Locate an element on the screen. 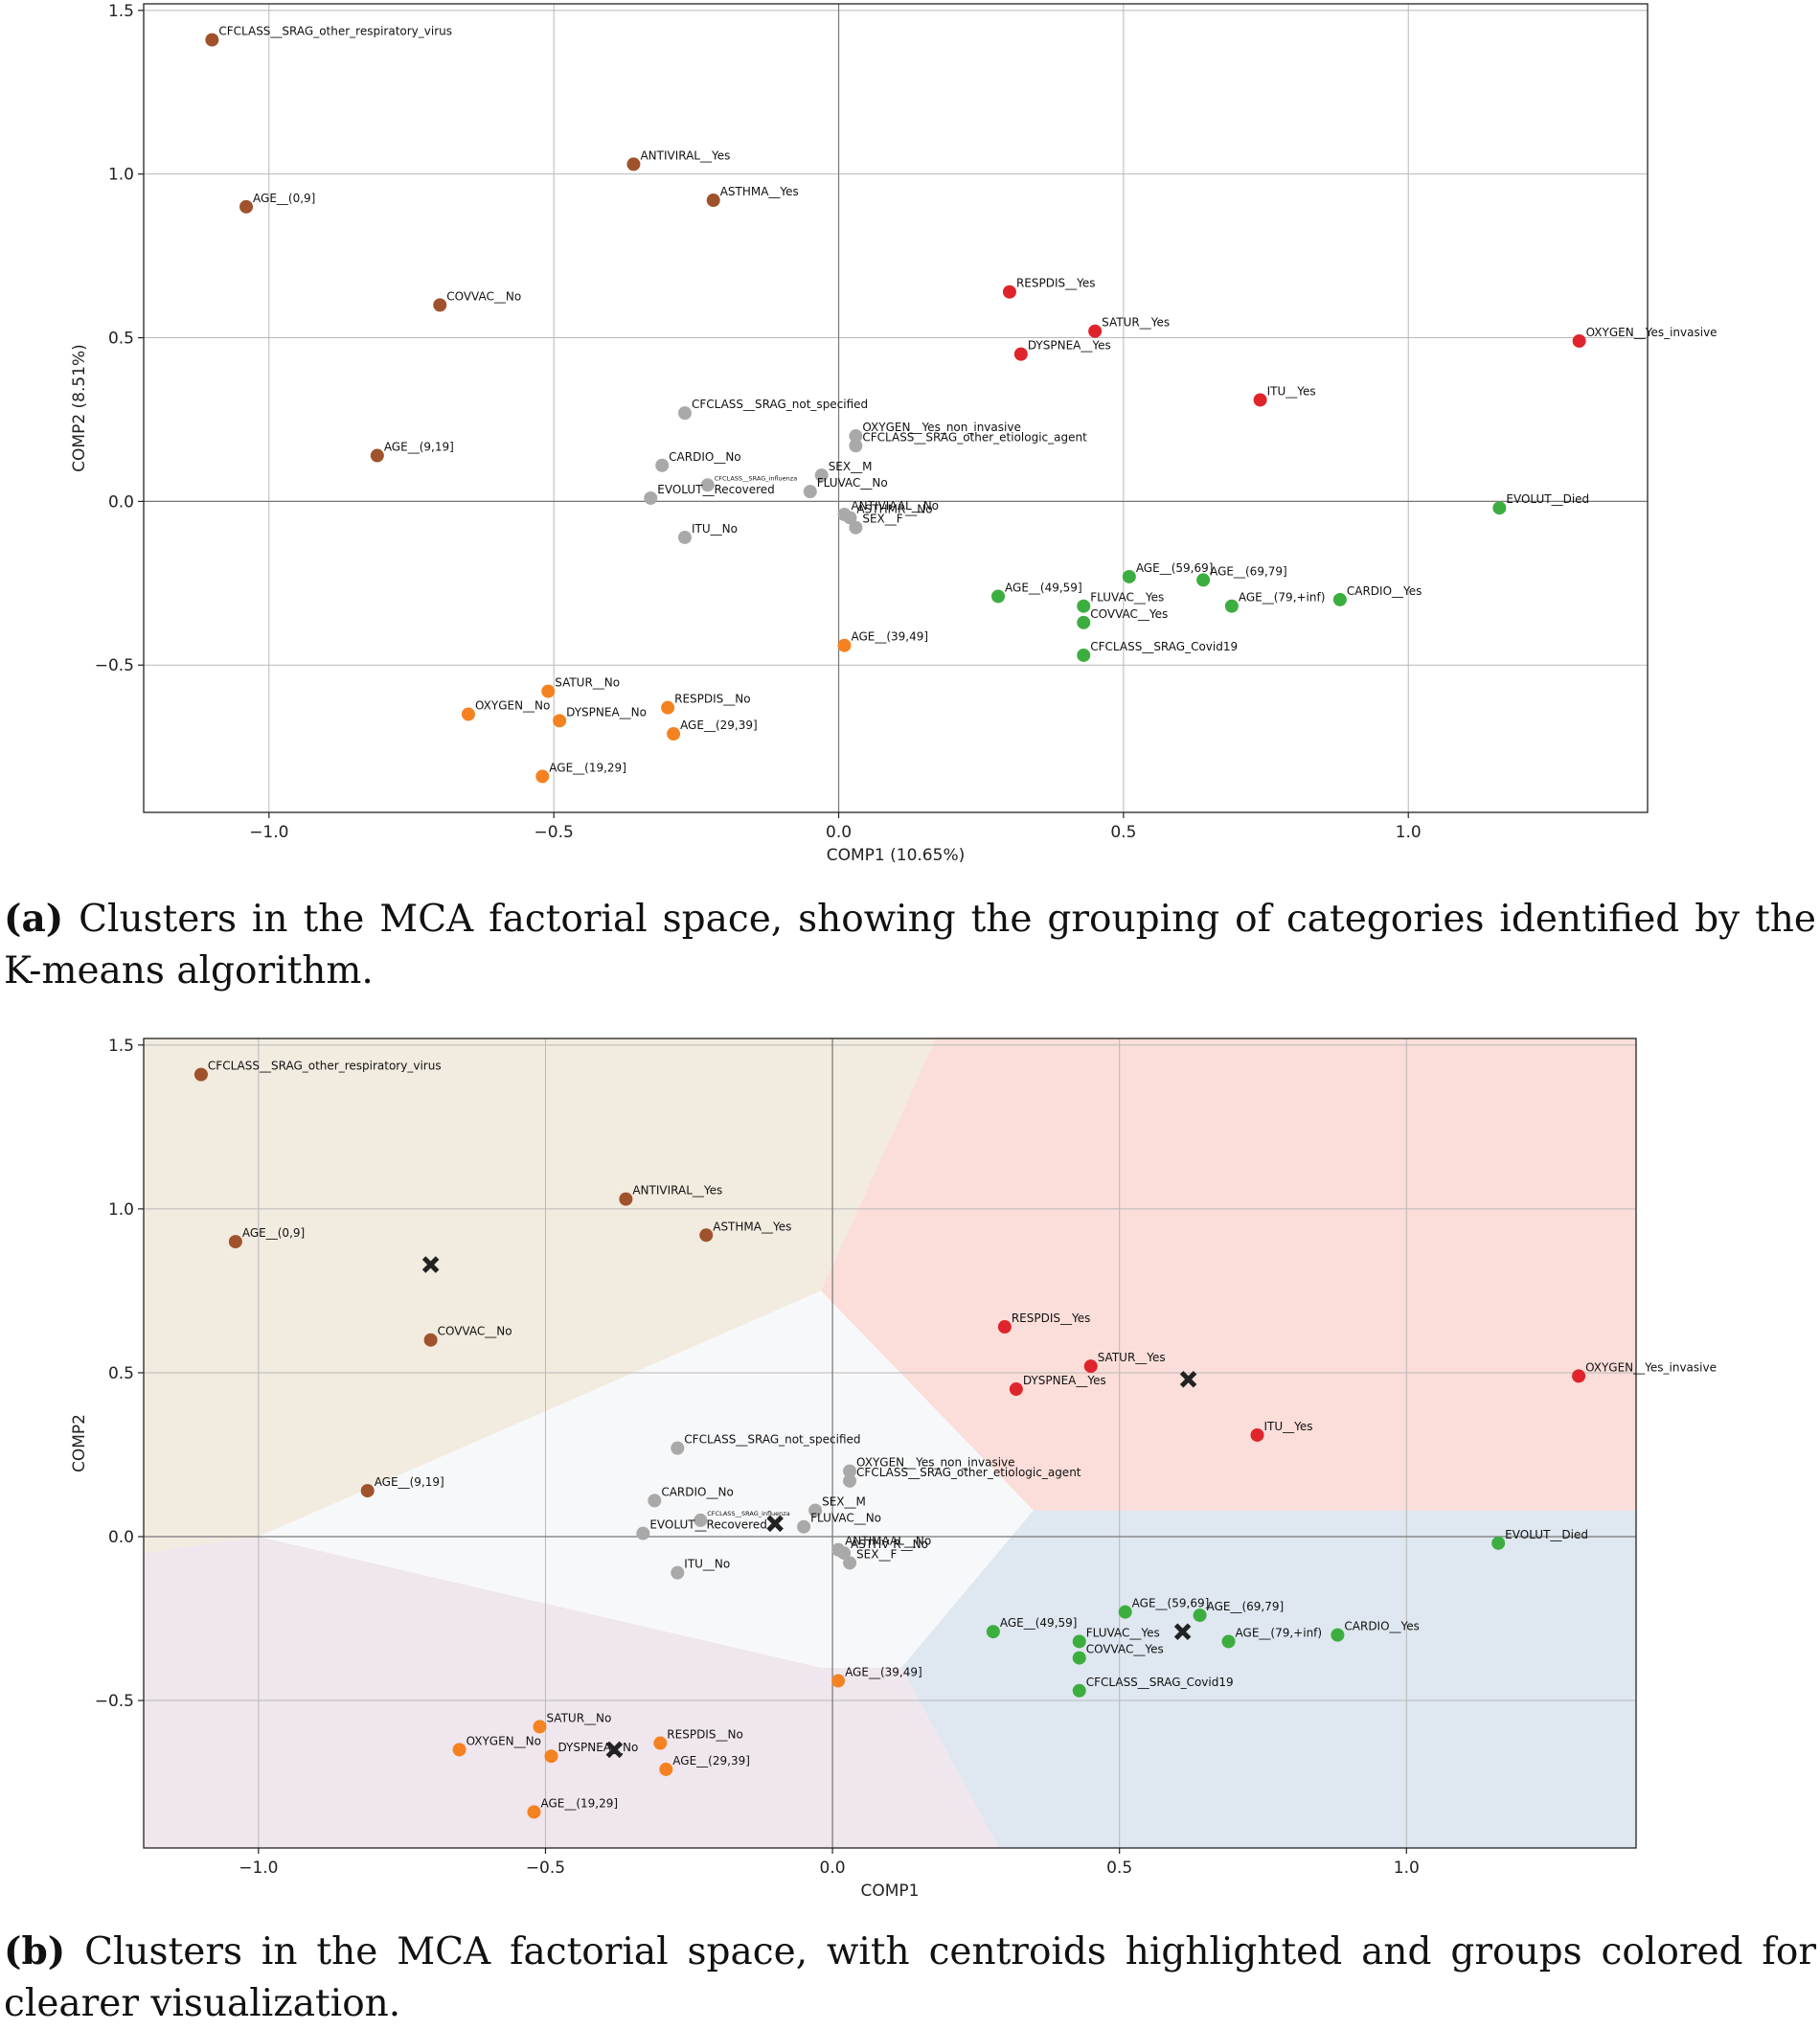 This screenshot has height=2030, width=1820. y-tick-label: 0.5 is located at coordinates (121, 339).